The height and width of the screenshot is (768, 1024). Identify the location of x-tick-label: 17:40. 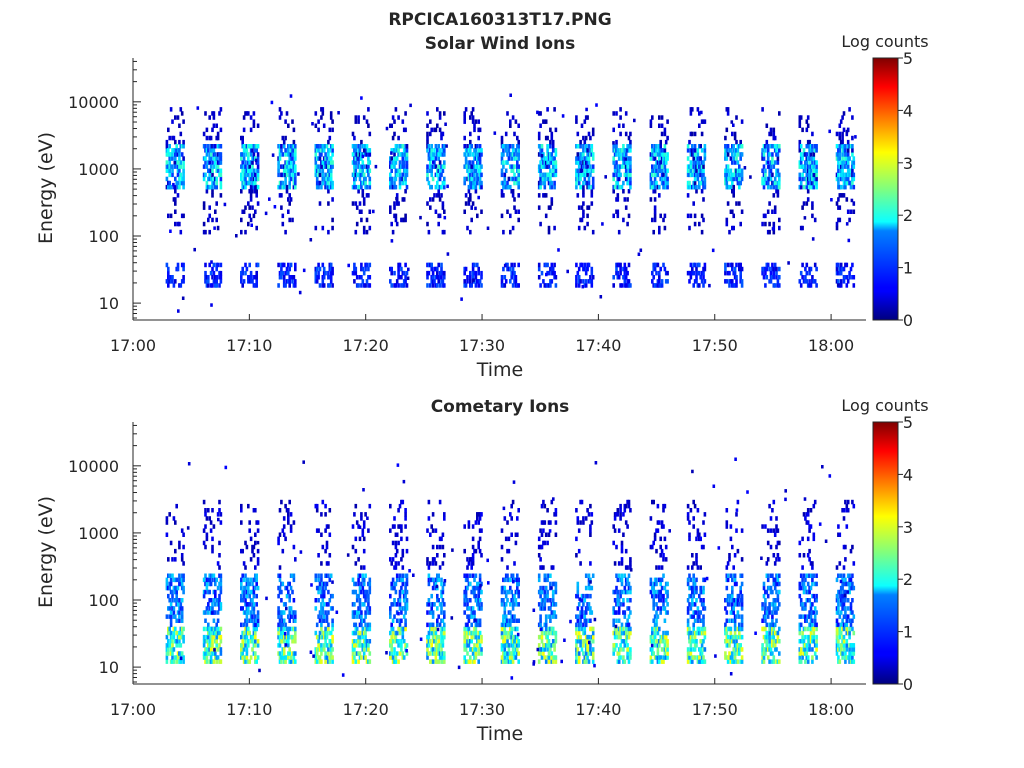
(598, 345).